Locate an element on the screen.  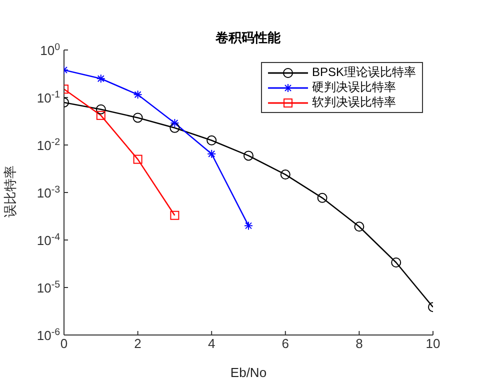
y-tick-label: 10$^{-2}$ is located at coordinates (48, 144).